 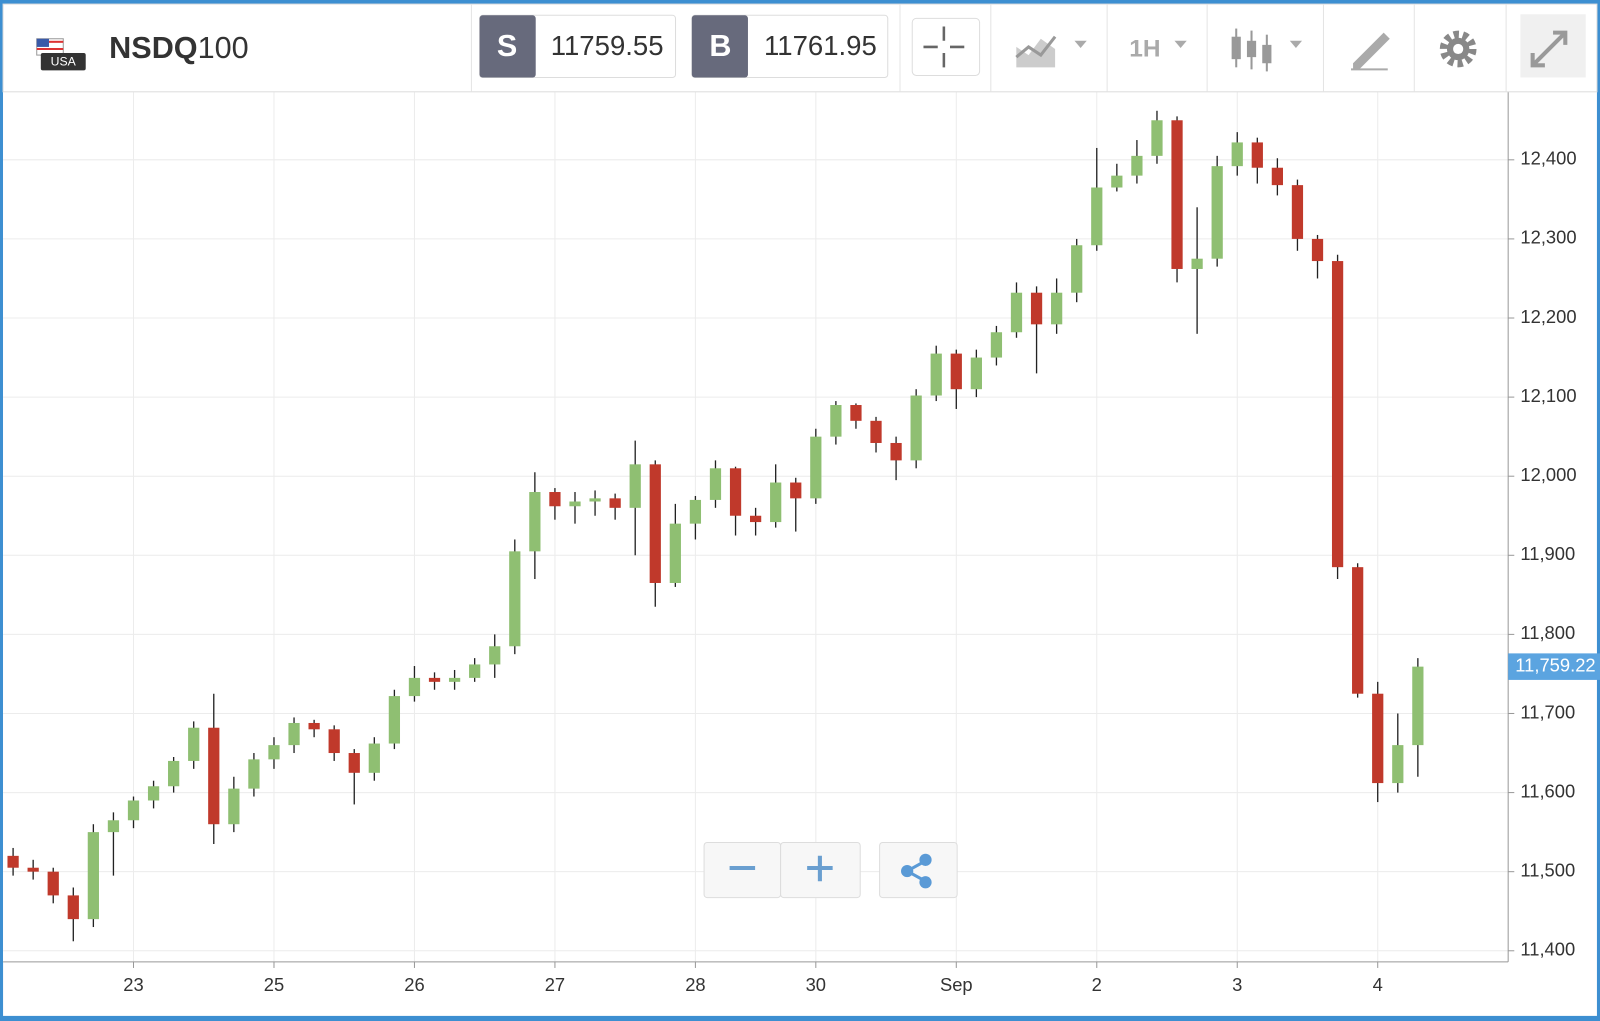 What do you see at coordinates (64, 61) in the screenshot?
I see `flag-label: USA` at bounding box center [64, 61].